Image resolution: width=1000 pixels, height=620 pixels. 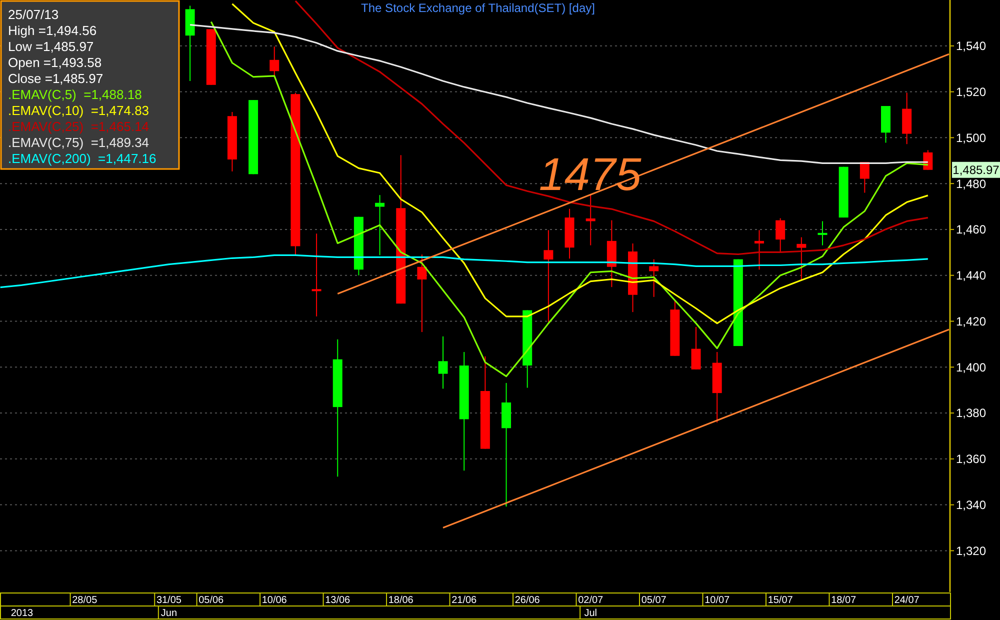 I want to click on y-tick-label: 1,360, so click(x=971, y=459).